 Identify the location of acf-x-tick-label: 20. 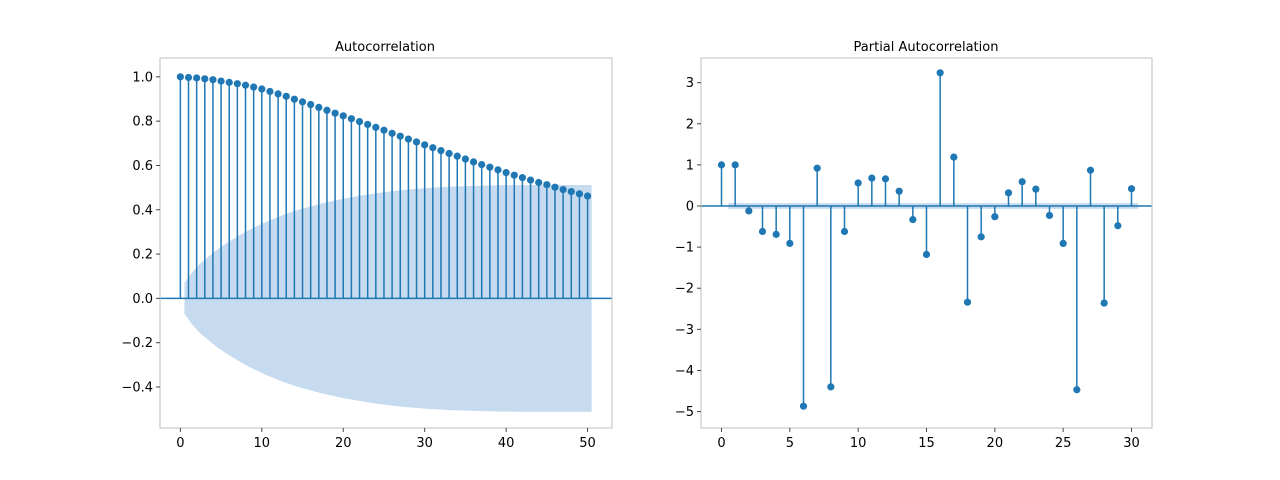
(343, 443).